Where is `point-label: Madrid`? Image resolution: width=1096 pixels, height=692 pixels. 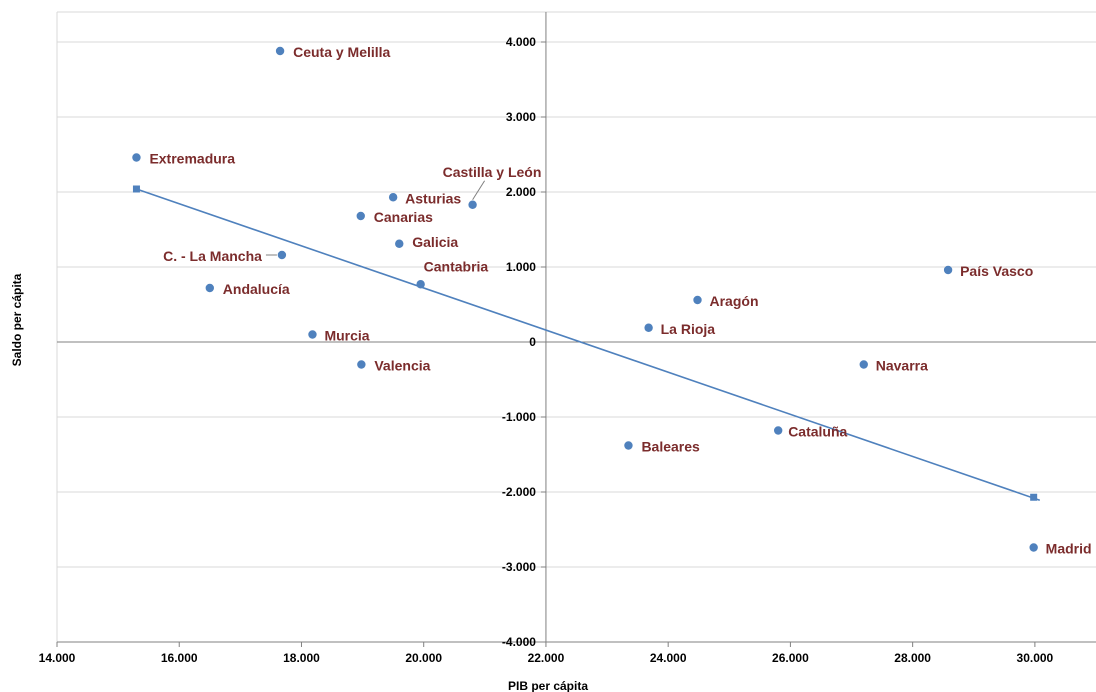
point-label: Madrid is located at coordinates (1069, 549).